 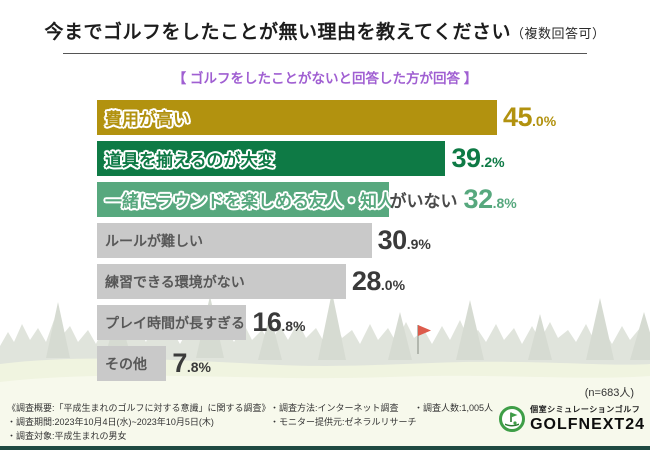 I want to click on brand-text: 個室シミュレーションゴルフ GOLFNEXT24, so click(x=587, y=419).